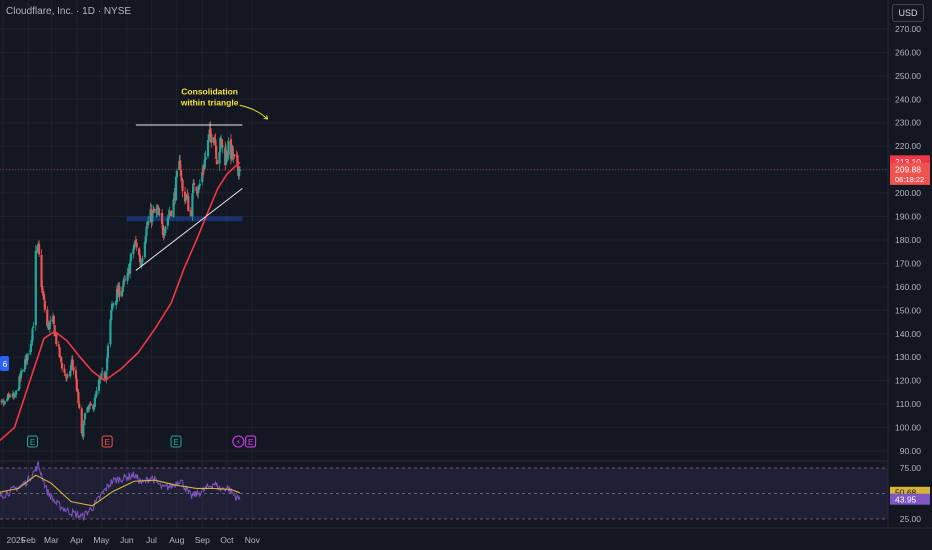  Describe the element at coordinates (69, 11) in the screenshot. I see `chart-title: Cloudflare, Inc. · 1D · NYSE` at that location.